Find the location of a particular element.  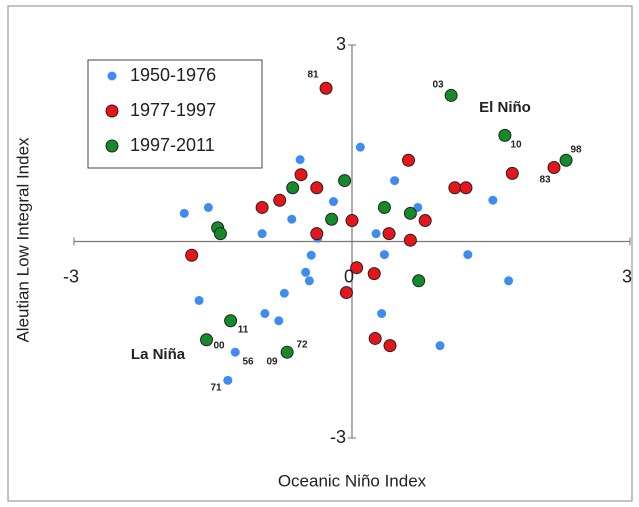

point-label: 56 is located at coordinates (248, 362).